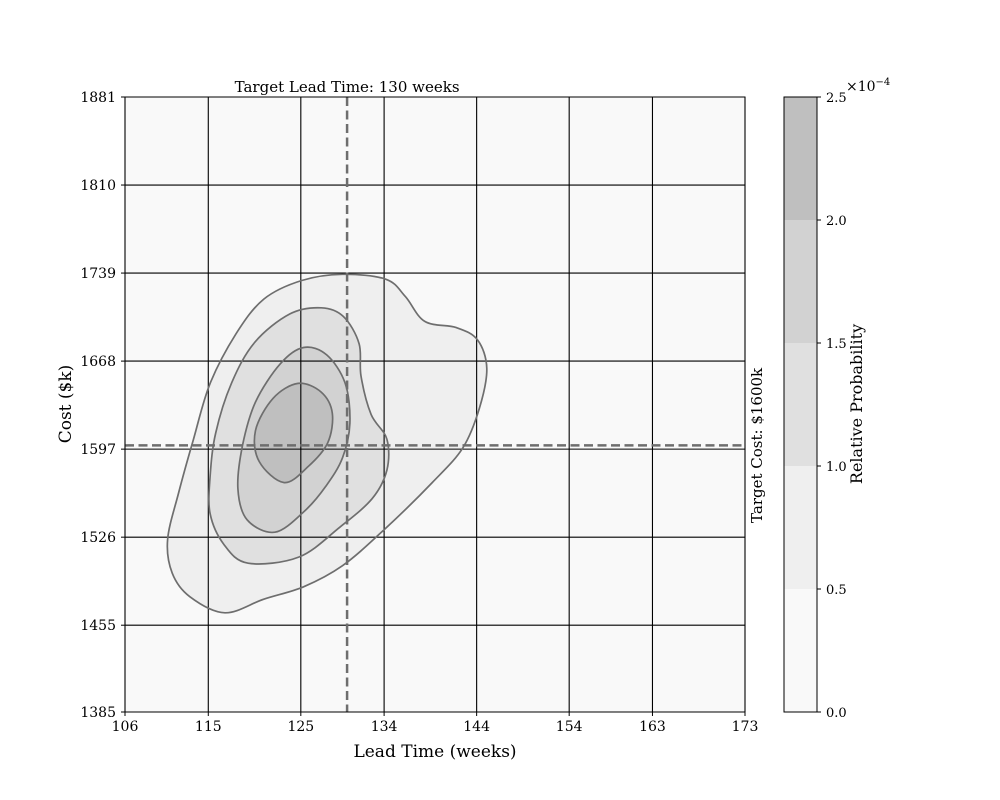 Image resolution: width=1000 pixels, height=800 pixels. What do you see at coordinates (98, 450) in the screenshot?
I see `y-tick-label: 1597` at bounding box center [98, 450].